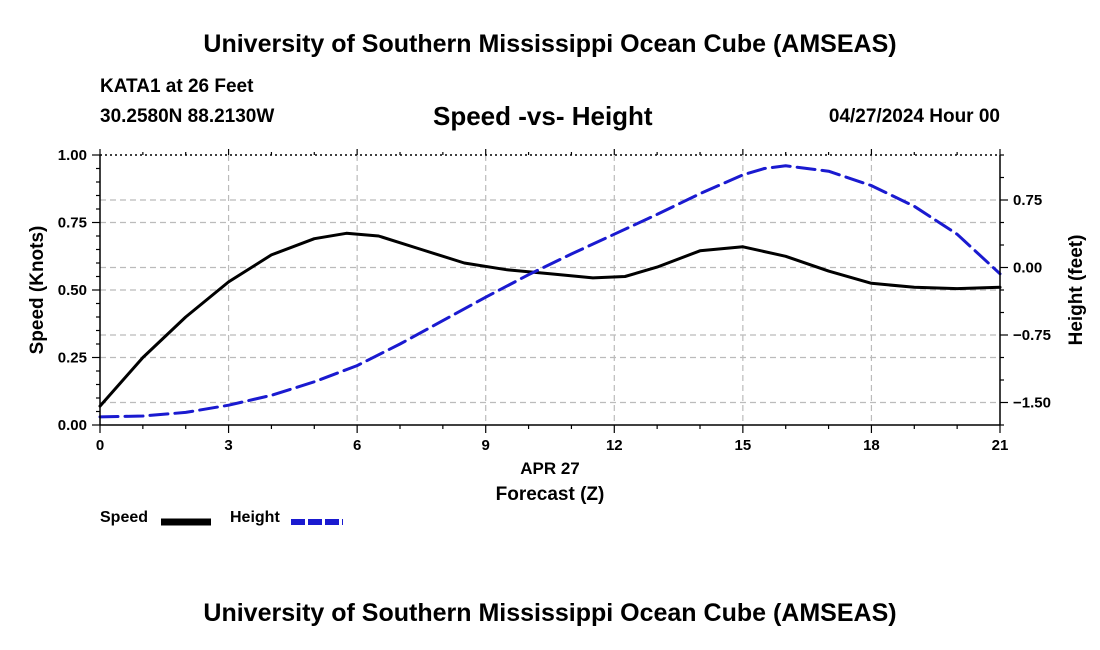 The image size is (1100, 650). What do you see at coordinates (543, 116) in the screenshot?
I see `chart-title: Speed -vs- Height` at bounding box center [543, 116].